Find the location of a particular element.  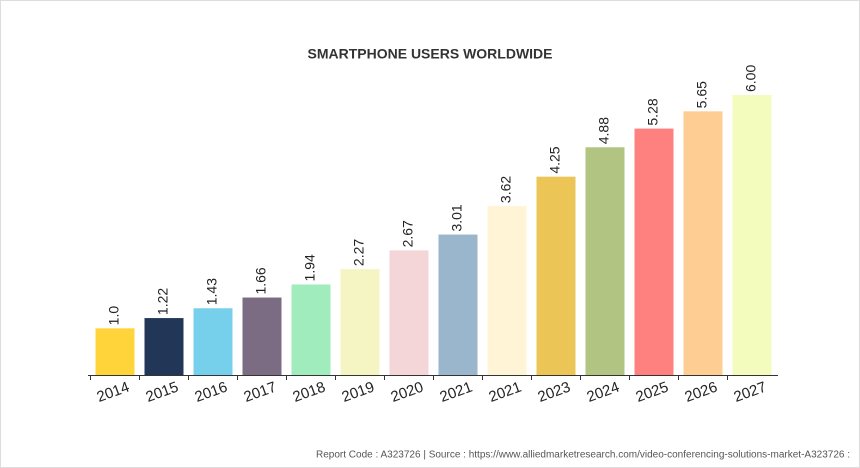

value-label: 3.01 is located at coordinates (457, 217).